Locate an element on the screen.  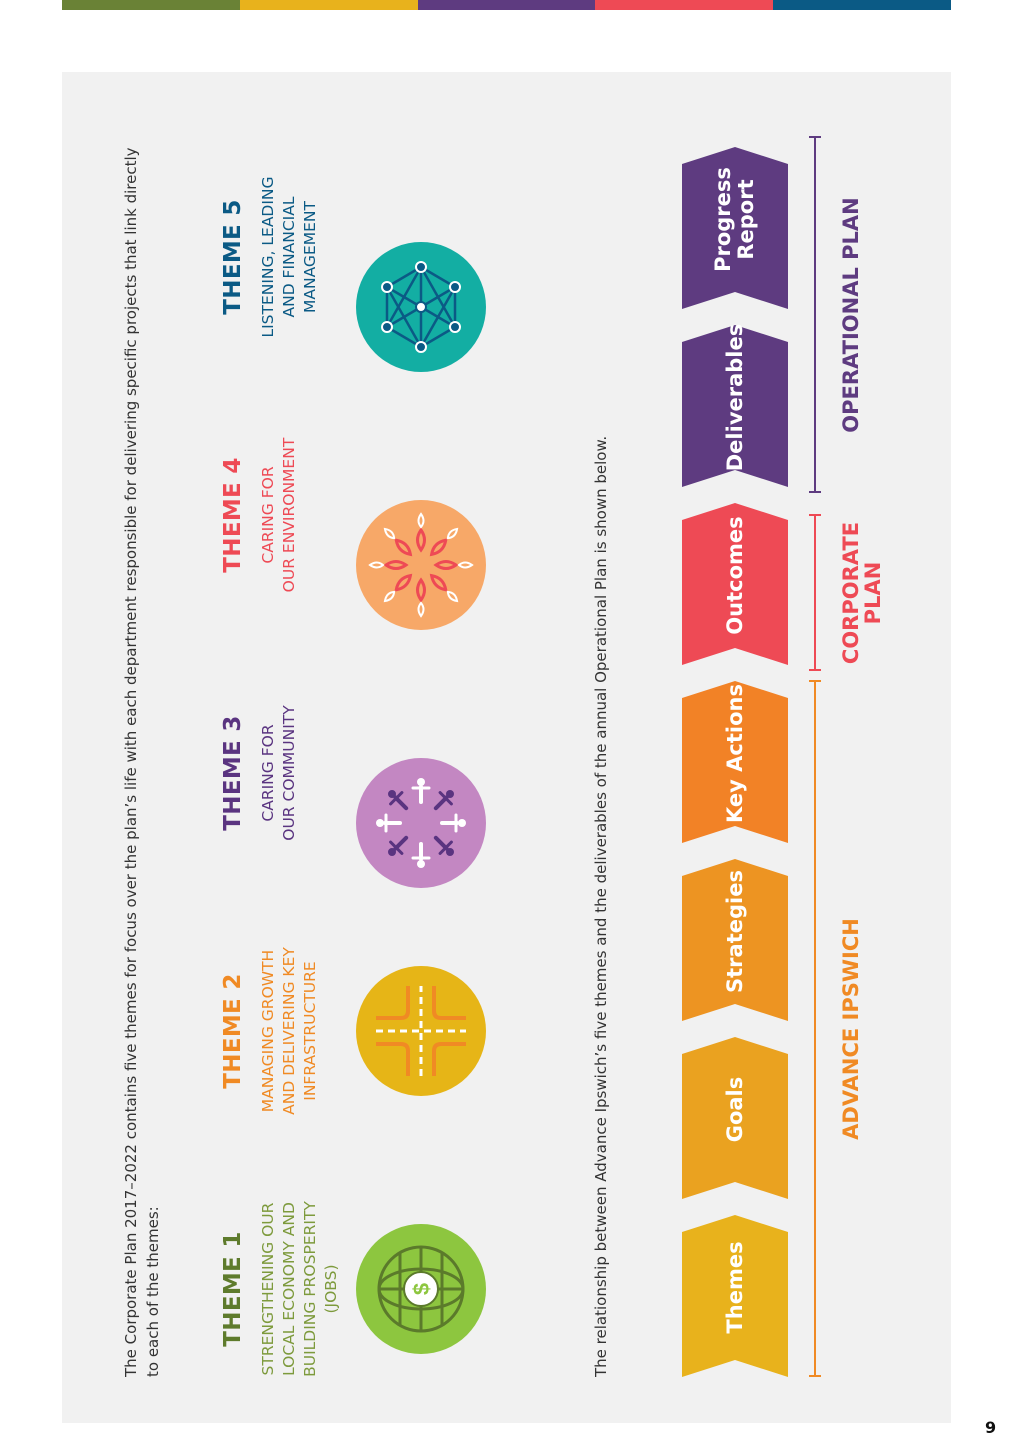
flow-label-themes-text: Themes is located at coordinates (735, 1287).